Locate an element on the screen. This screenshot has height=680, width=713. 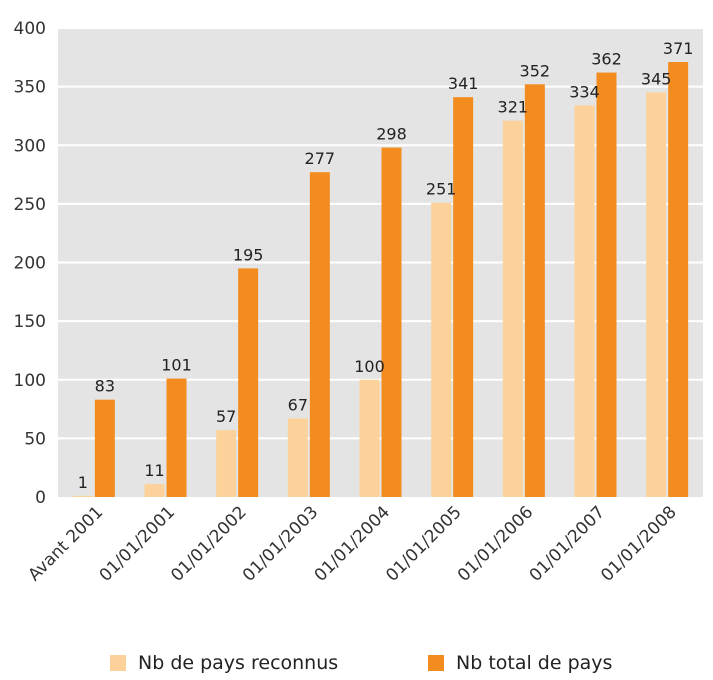
legend-item-total: Nb total de pays is located at coordinates (520, 663).